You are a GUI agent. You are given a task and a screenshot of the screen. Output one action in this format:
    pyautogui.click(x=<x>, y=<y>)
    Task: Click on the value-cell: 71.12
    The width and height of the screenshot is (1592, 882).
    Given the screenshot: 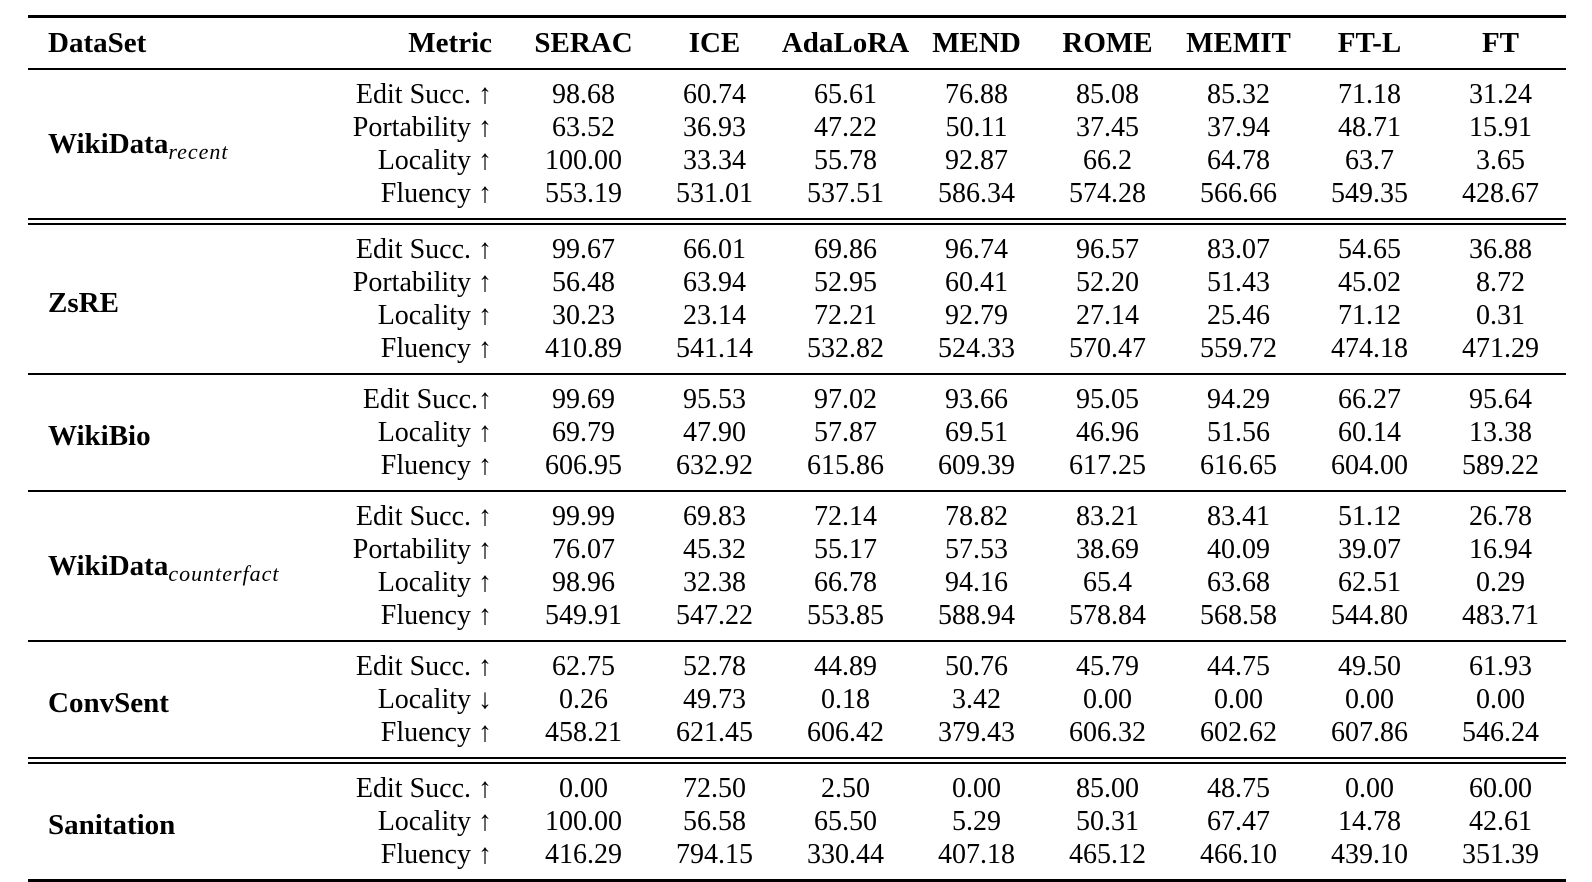 What is the action you would take?
    pyautogui.click(x=1369, y=315)
    